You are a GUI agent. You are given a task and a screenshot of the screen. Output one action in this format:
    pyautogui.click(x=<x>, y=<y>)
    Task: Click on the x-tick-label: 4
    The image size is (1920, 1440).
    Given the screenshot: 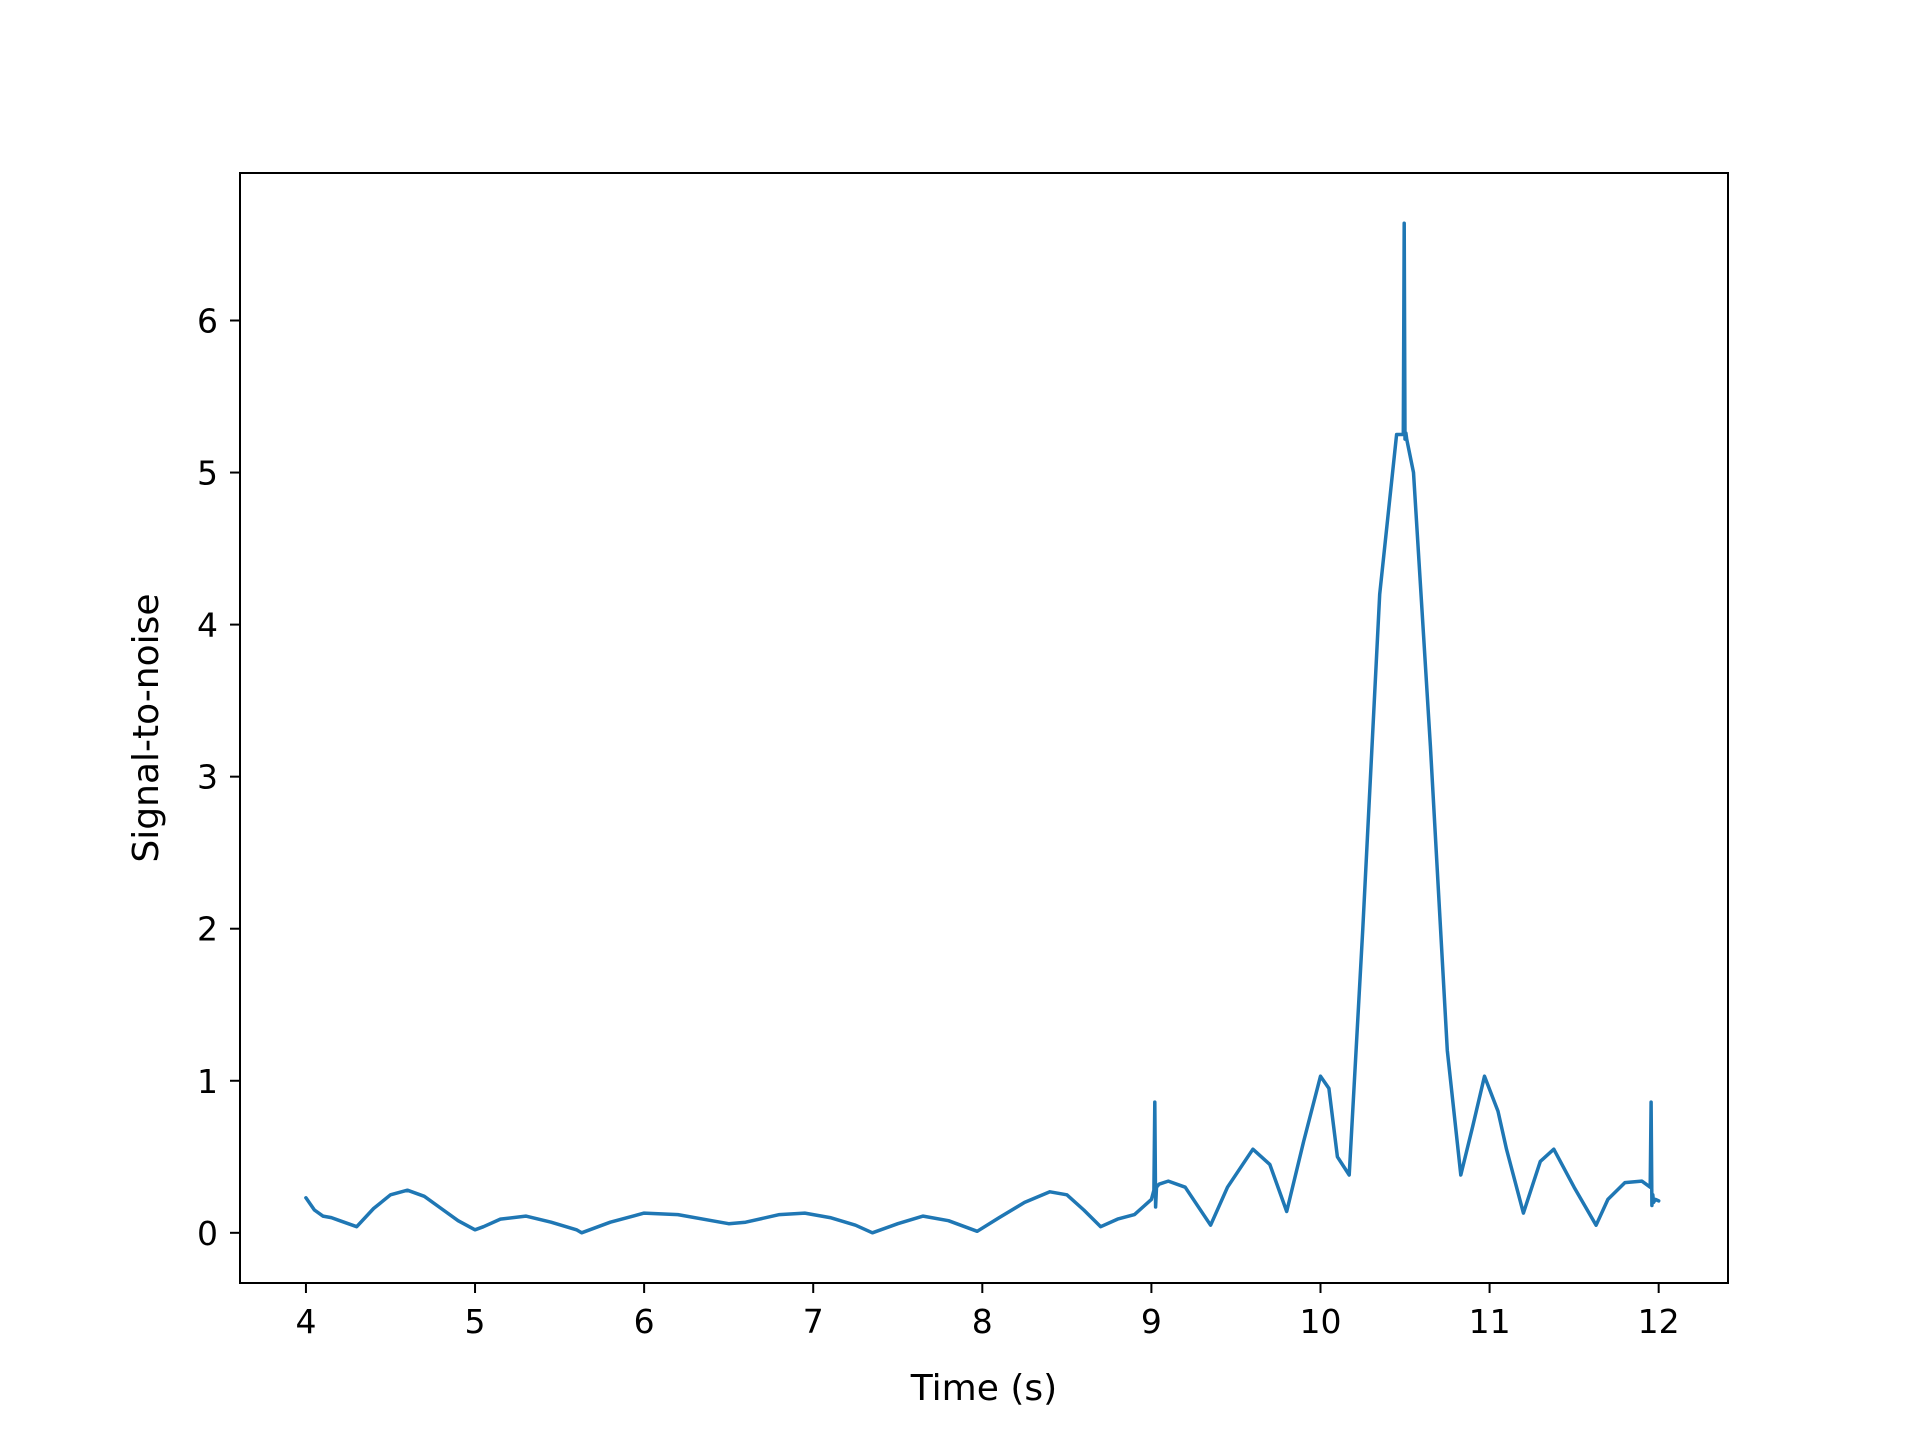 What is the action you would take?
    pyautogui.click(x=305, y=1321)
    